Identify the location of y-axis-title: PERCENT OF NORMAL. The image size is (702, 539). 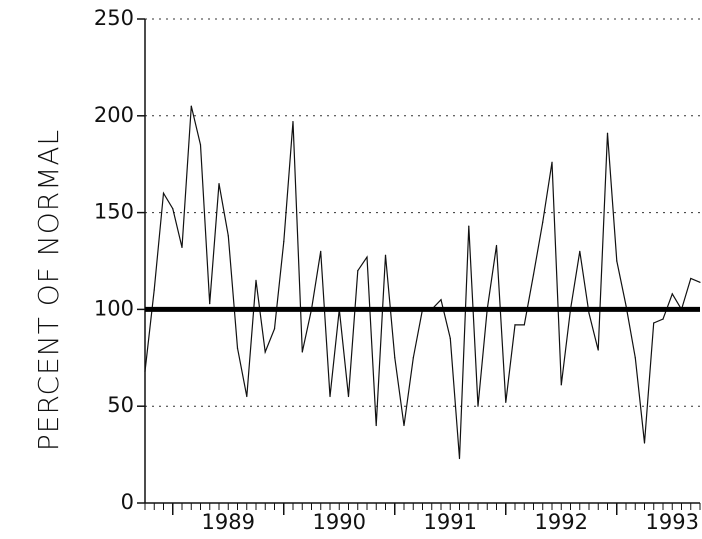
(48, 290).